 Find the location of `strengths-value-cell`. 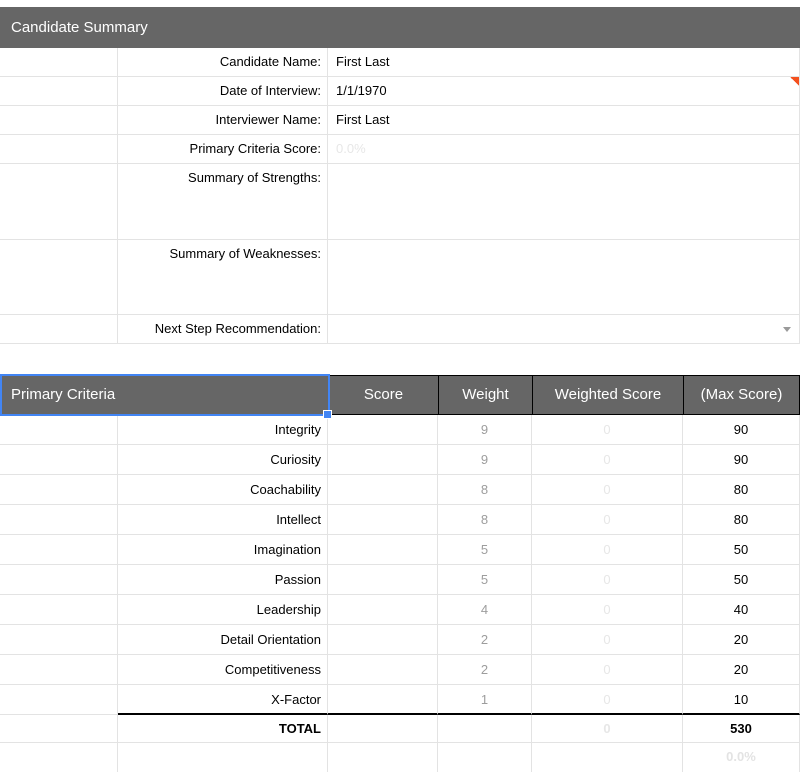

strengths-value-cell is located at coordinates (564, 202).